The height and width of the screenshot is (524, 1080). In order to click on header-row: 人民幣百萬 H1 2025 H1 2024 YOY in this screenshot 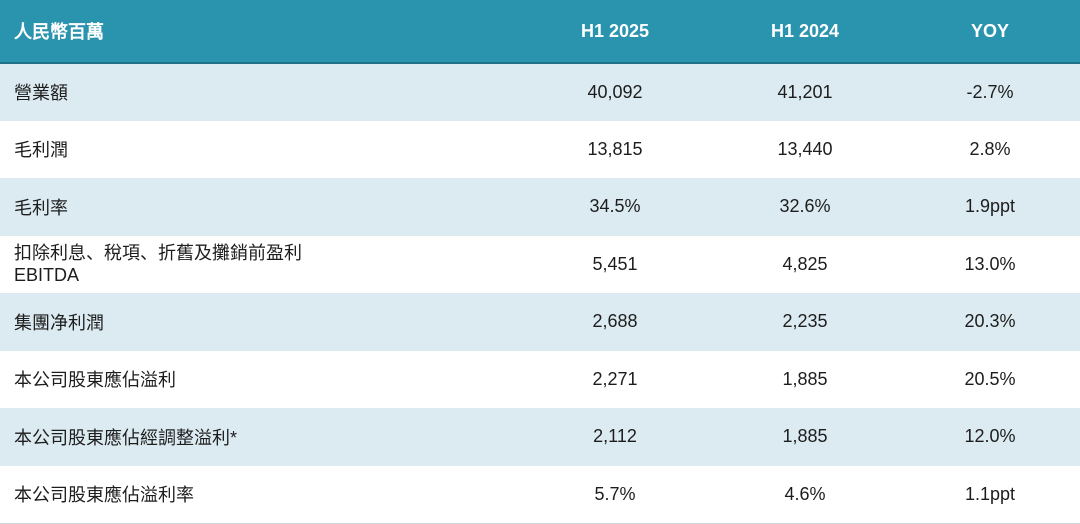, I will do `click(540, 32)`.